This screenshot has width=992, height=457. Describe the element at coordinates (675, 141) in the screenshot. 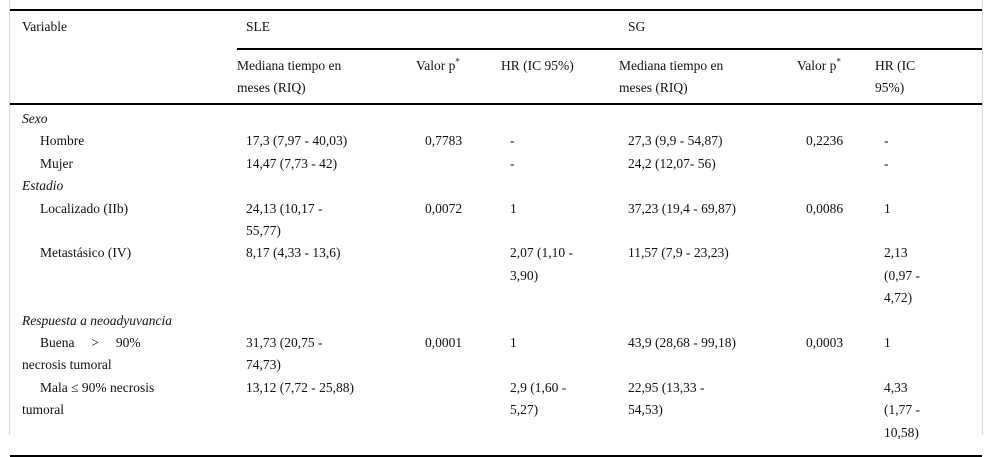

I see `sg-median-cell: 27,3 (9,9 - 54,87)` at that location.